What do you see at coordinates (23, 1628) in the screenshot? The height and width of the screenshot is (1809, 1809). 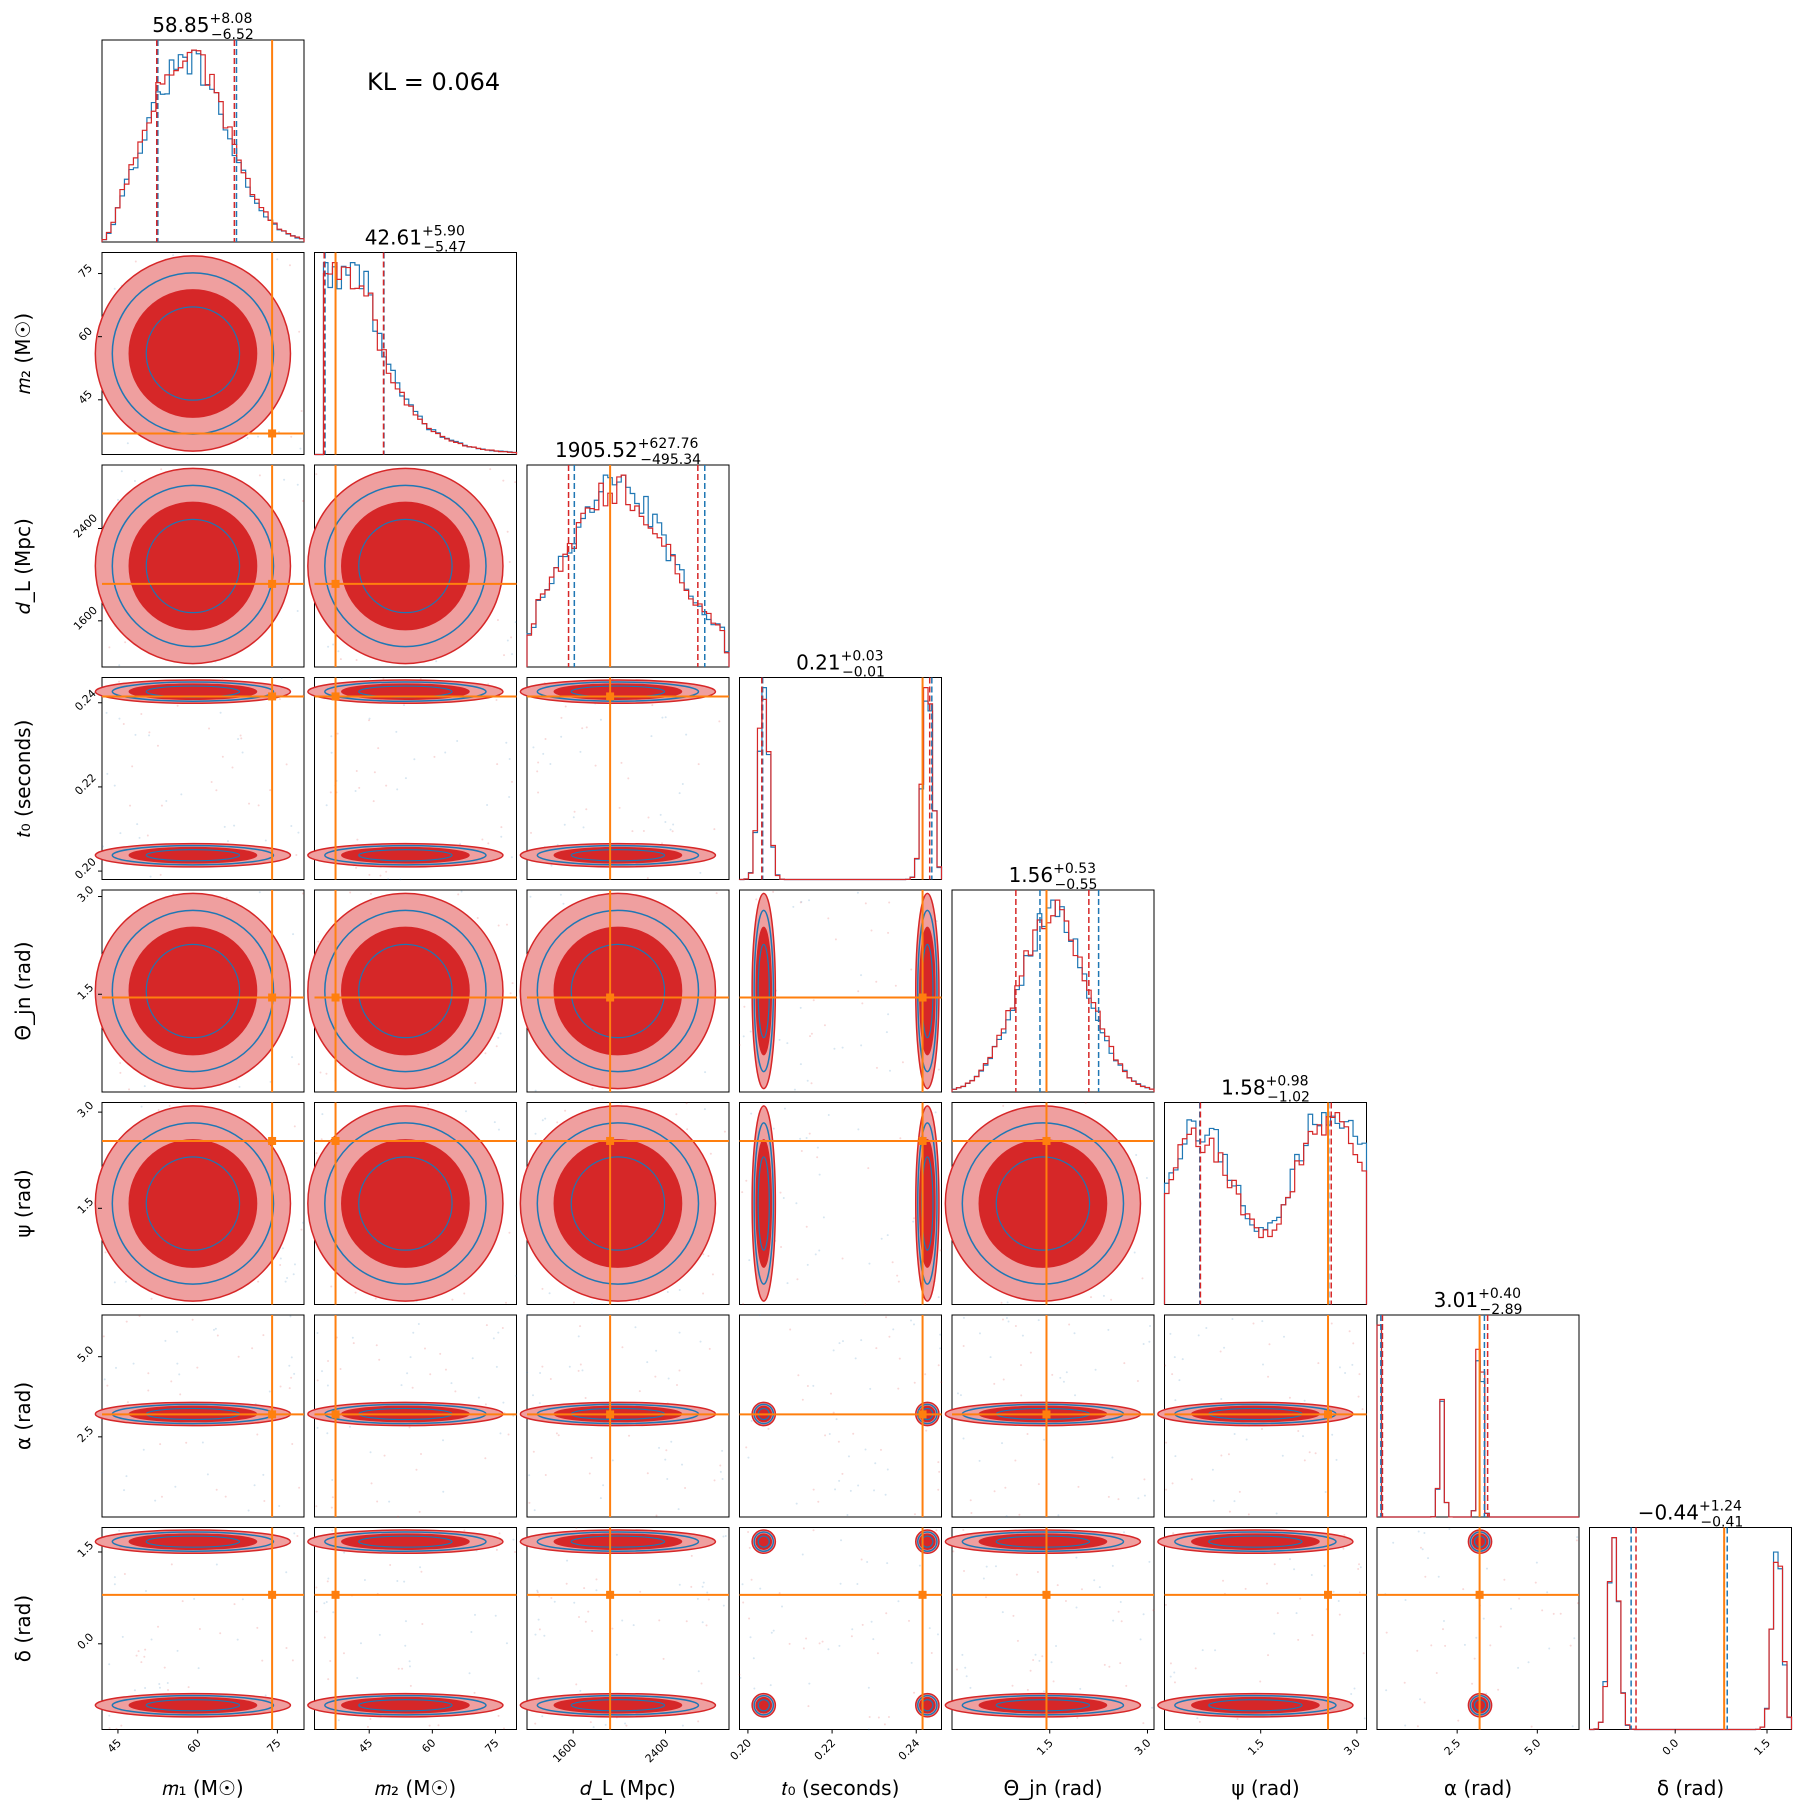 I see `ylabel-delta: δ (rad)` at bounding box center [23, 1628].